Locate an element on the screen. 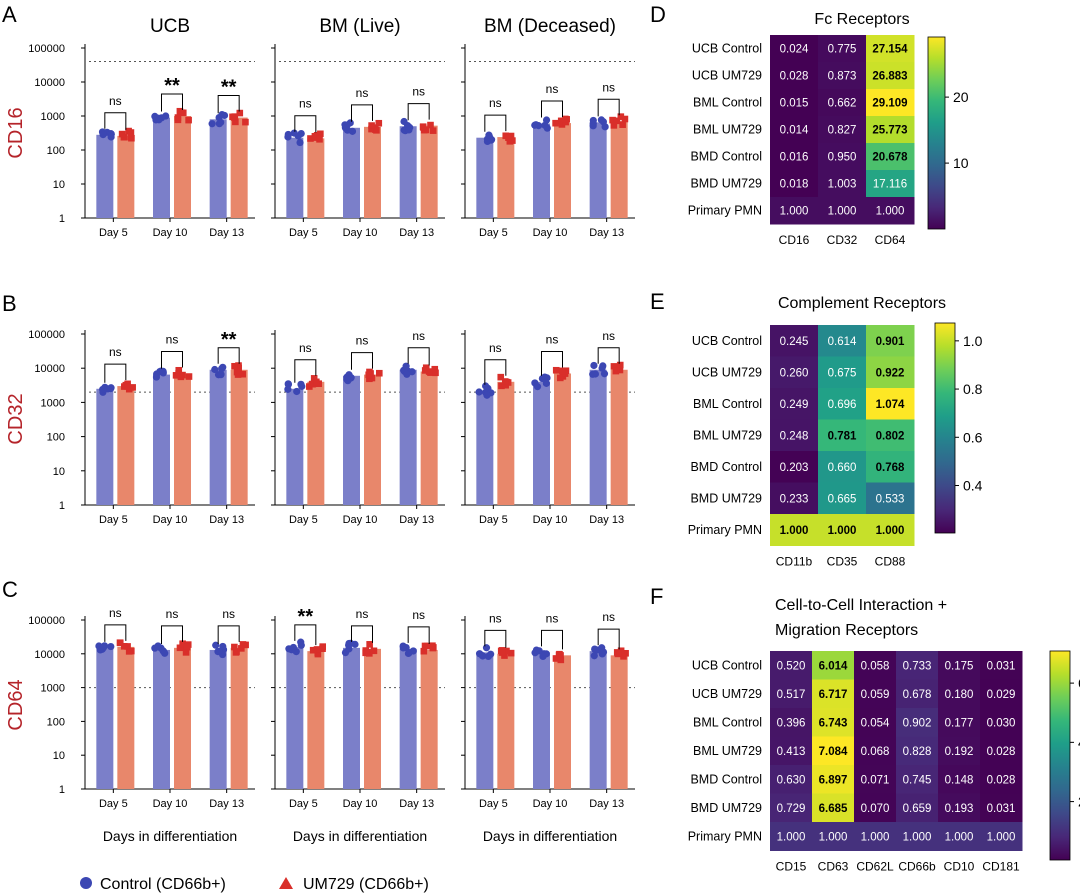 The image size is (1080, 893). bar-chart-B-BMD: ns Day 5 ns Day 10 ns Day 13 is located at coordinates (548, 427).